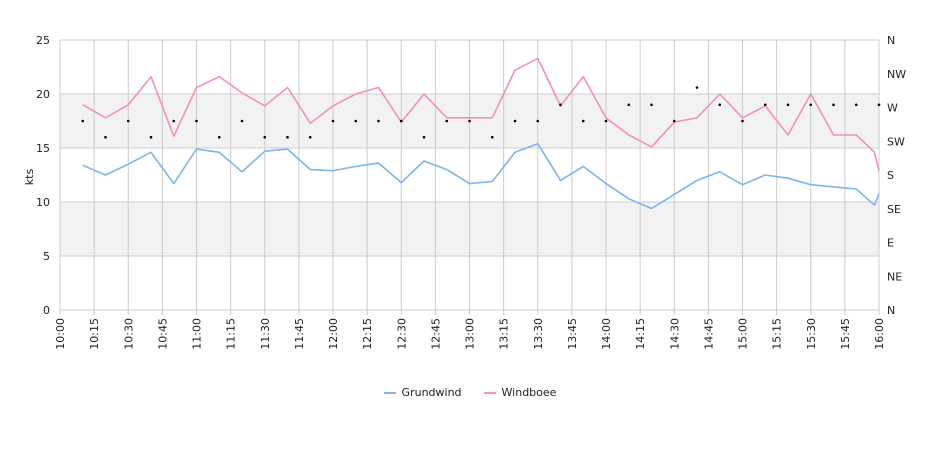 The height and width of the screenshot is (450, 940). I want to click on direction-label: W, so click(892, 108).